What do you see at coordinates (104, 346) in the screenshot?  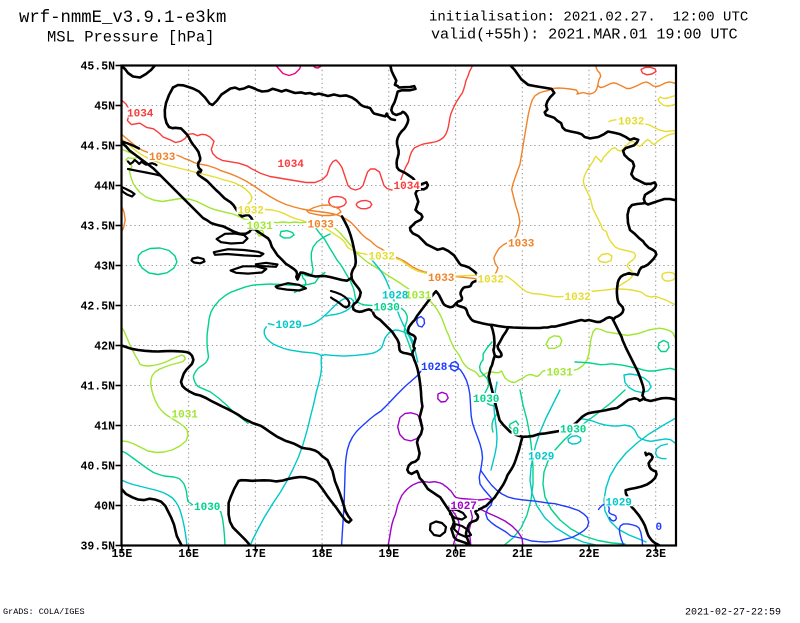 I see `svg-text: 42N` at bounding box center [104, 346].